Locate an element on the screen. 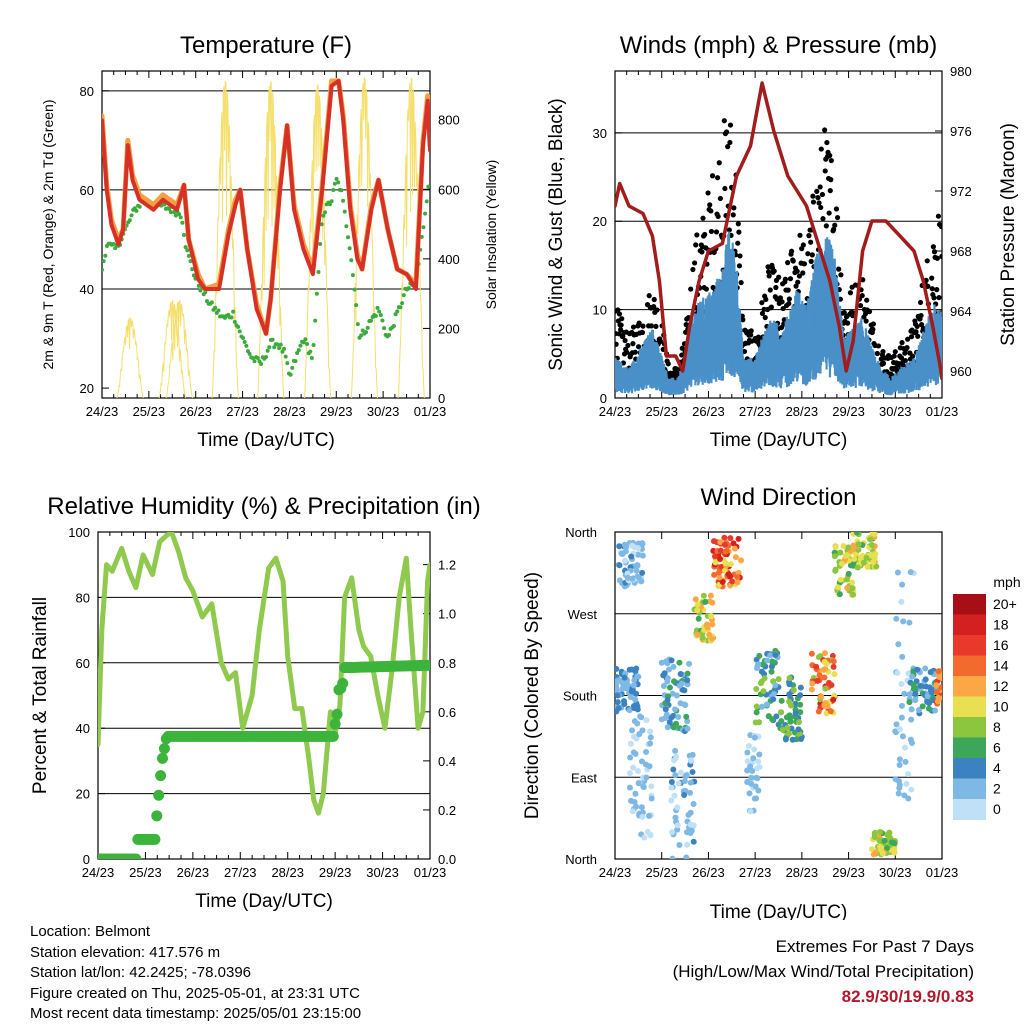 The height and width of the screenshot is (1025, 1024). legend-label: 4 is located at coordinates (997, 768).